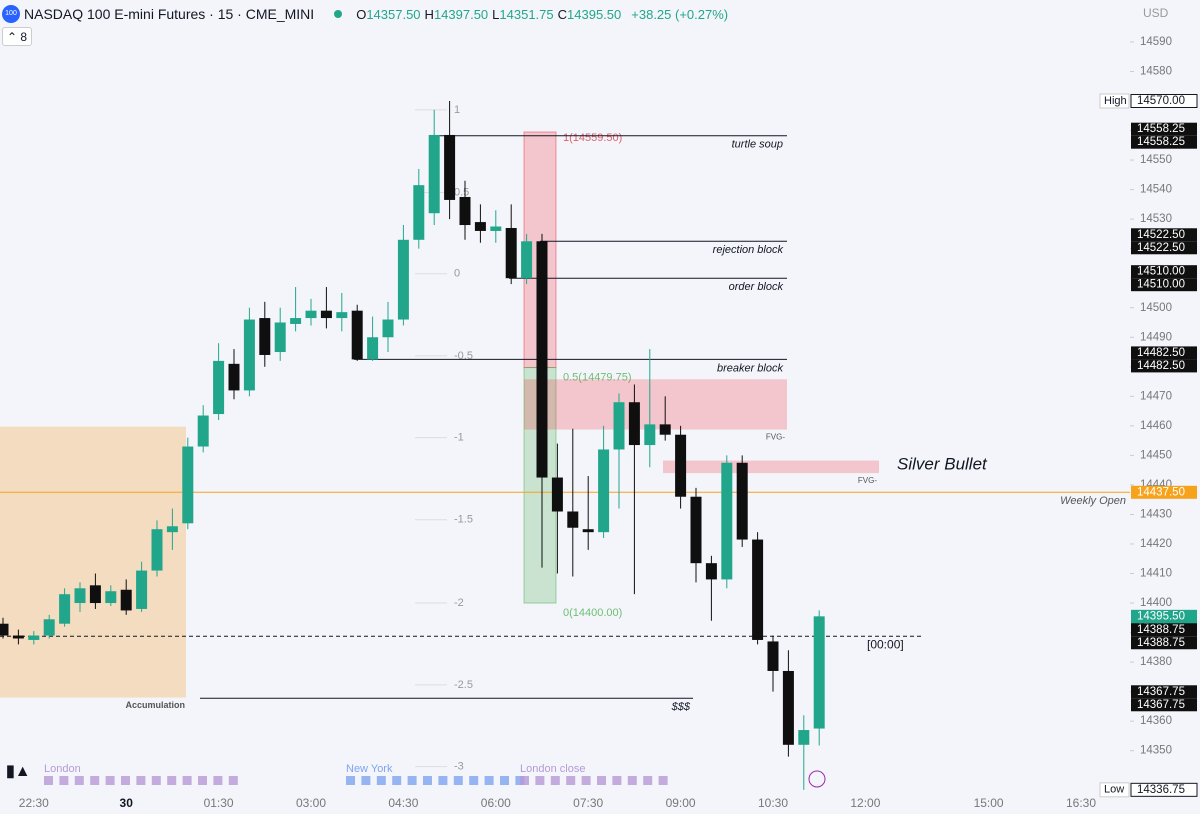 The width and height of the screenshot is (1200, 814). I want to click on price-label: 14336.75, so click(1161, 790).